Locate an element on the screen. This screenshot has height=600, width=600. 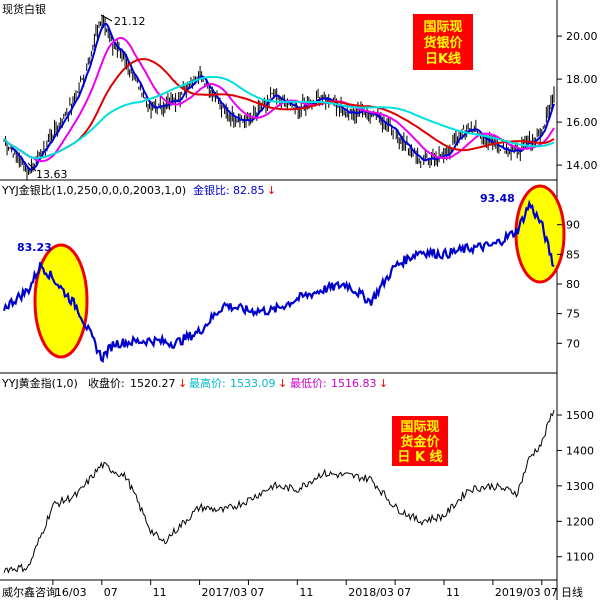
silver-annotation-line-3: 日K线 is located at coordinates (443, 59).